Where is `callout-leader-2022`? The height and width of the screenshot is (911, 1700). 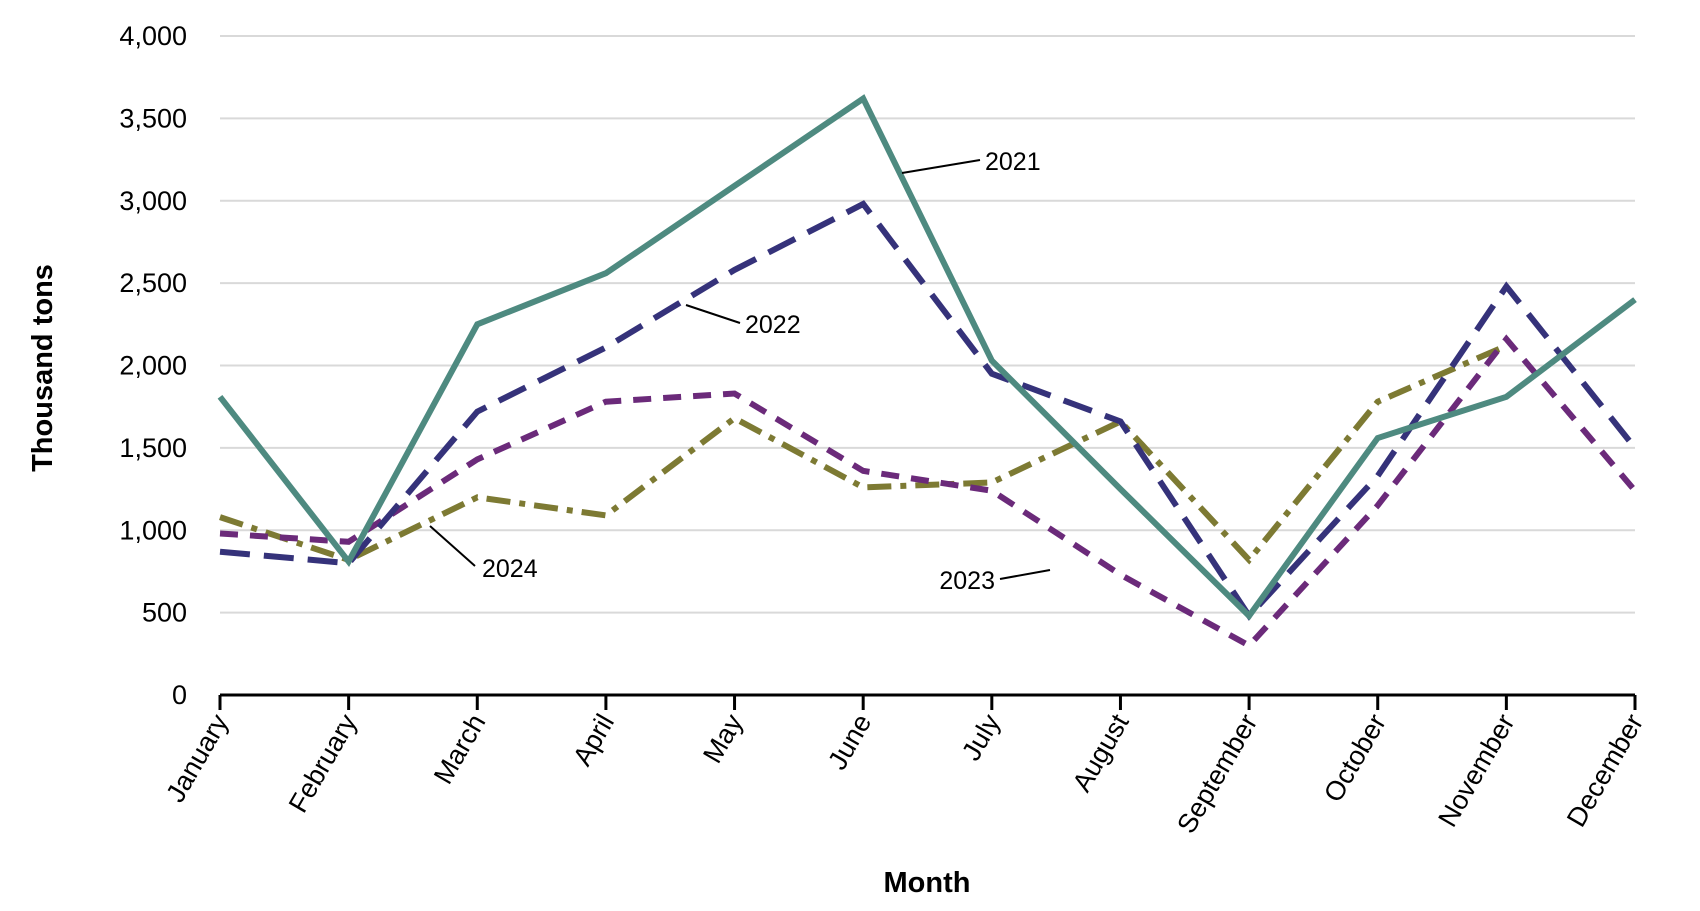 callout-leader-2022 is located at coordinates (713, 314).